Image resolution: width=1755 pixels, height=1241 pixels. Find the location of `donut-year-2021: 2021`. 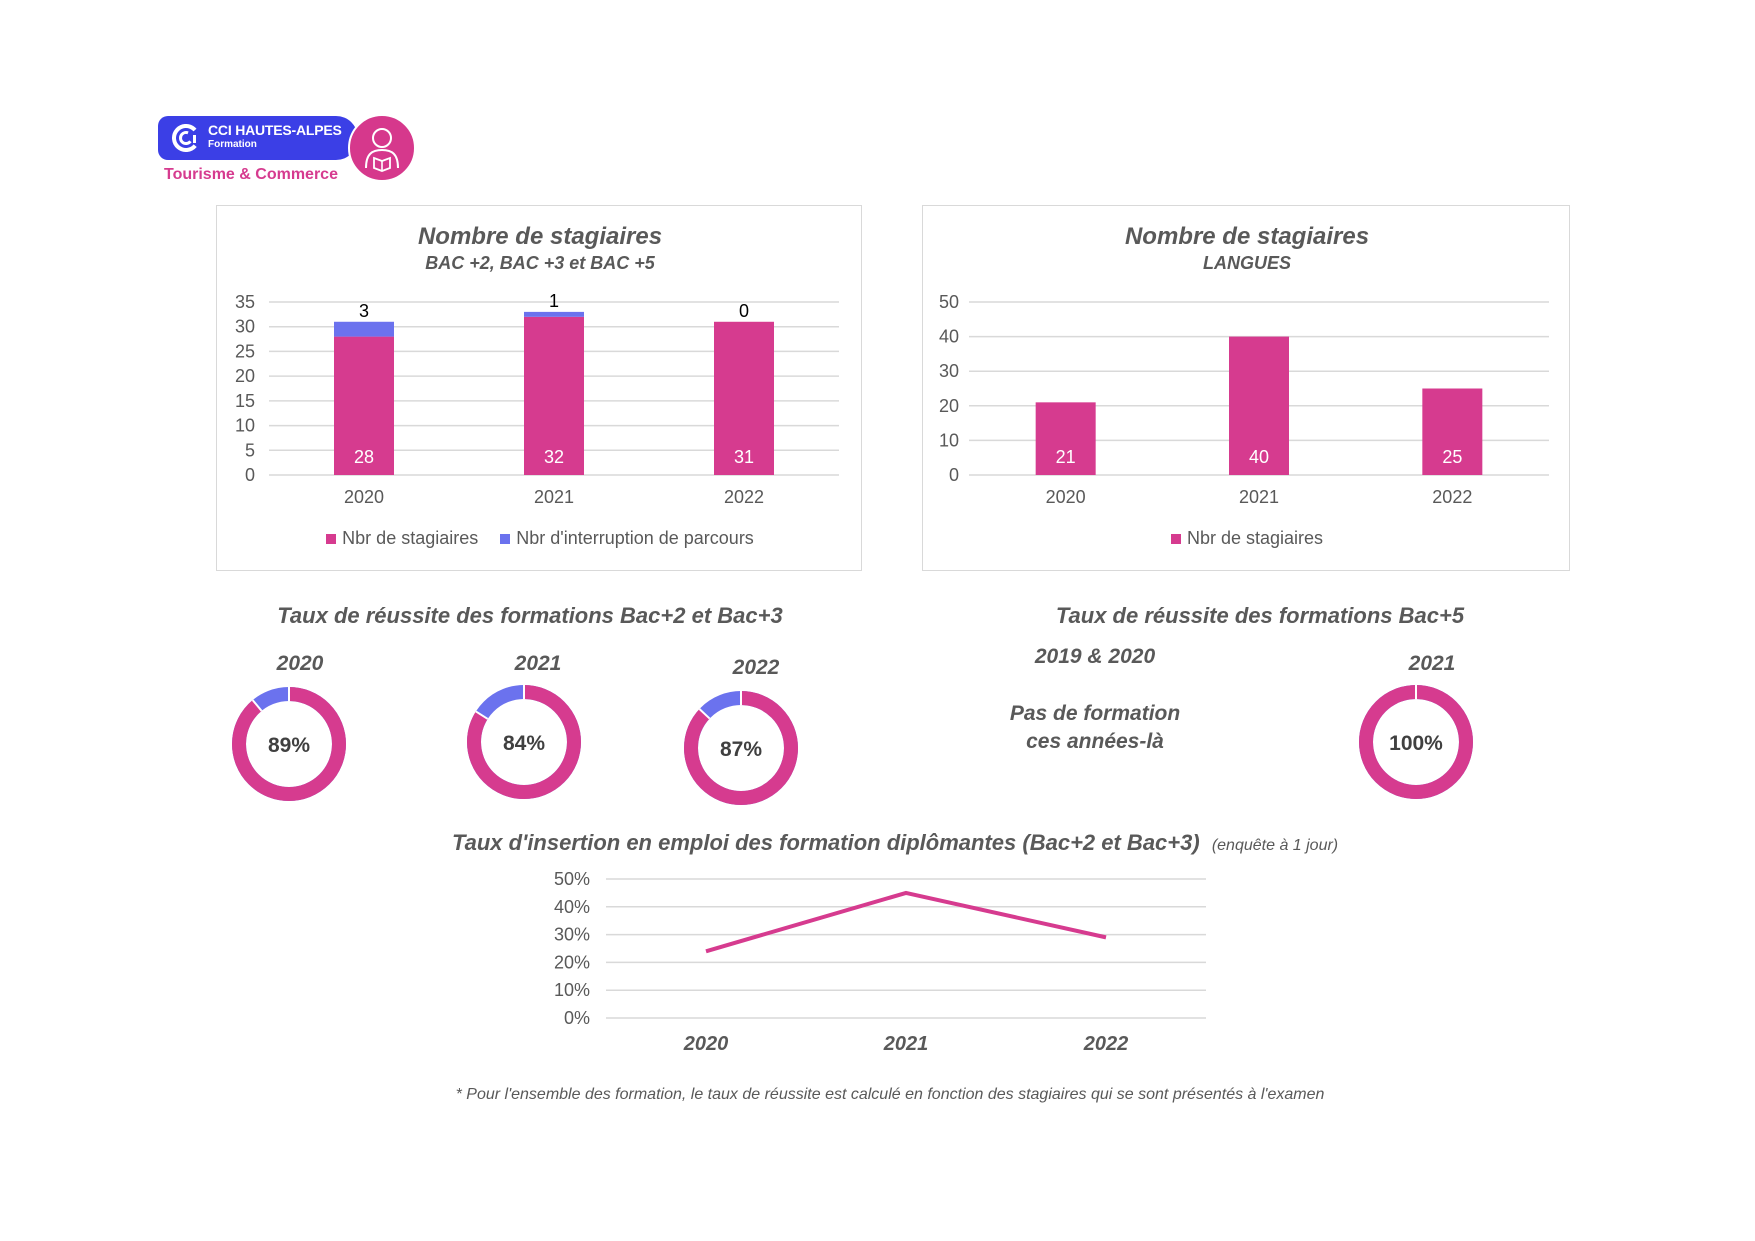

donut-year-2021: 2021 is located at coordinates (538, 663).